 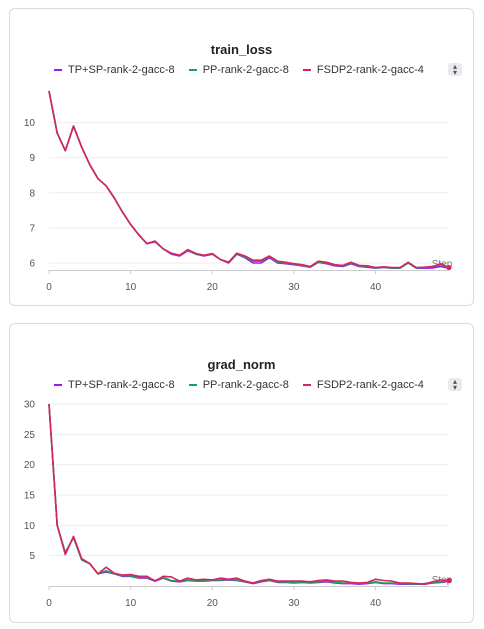 I want to click on y-tick-label: 25, so click(x=30, y=435).